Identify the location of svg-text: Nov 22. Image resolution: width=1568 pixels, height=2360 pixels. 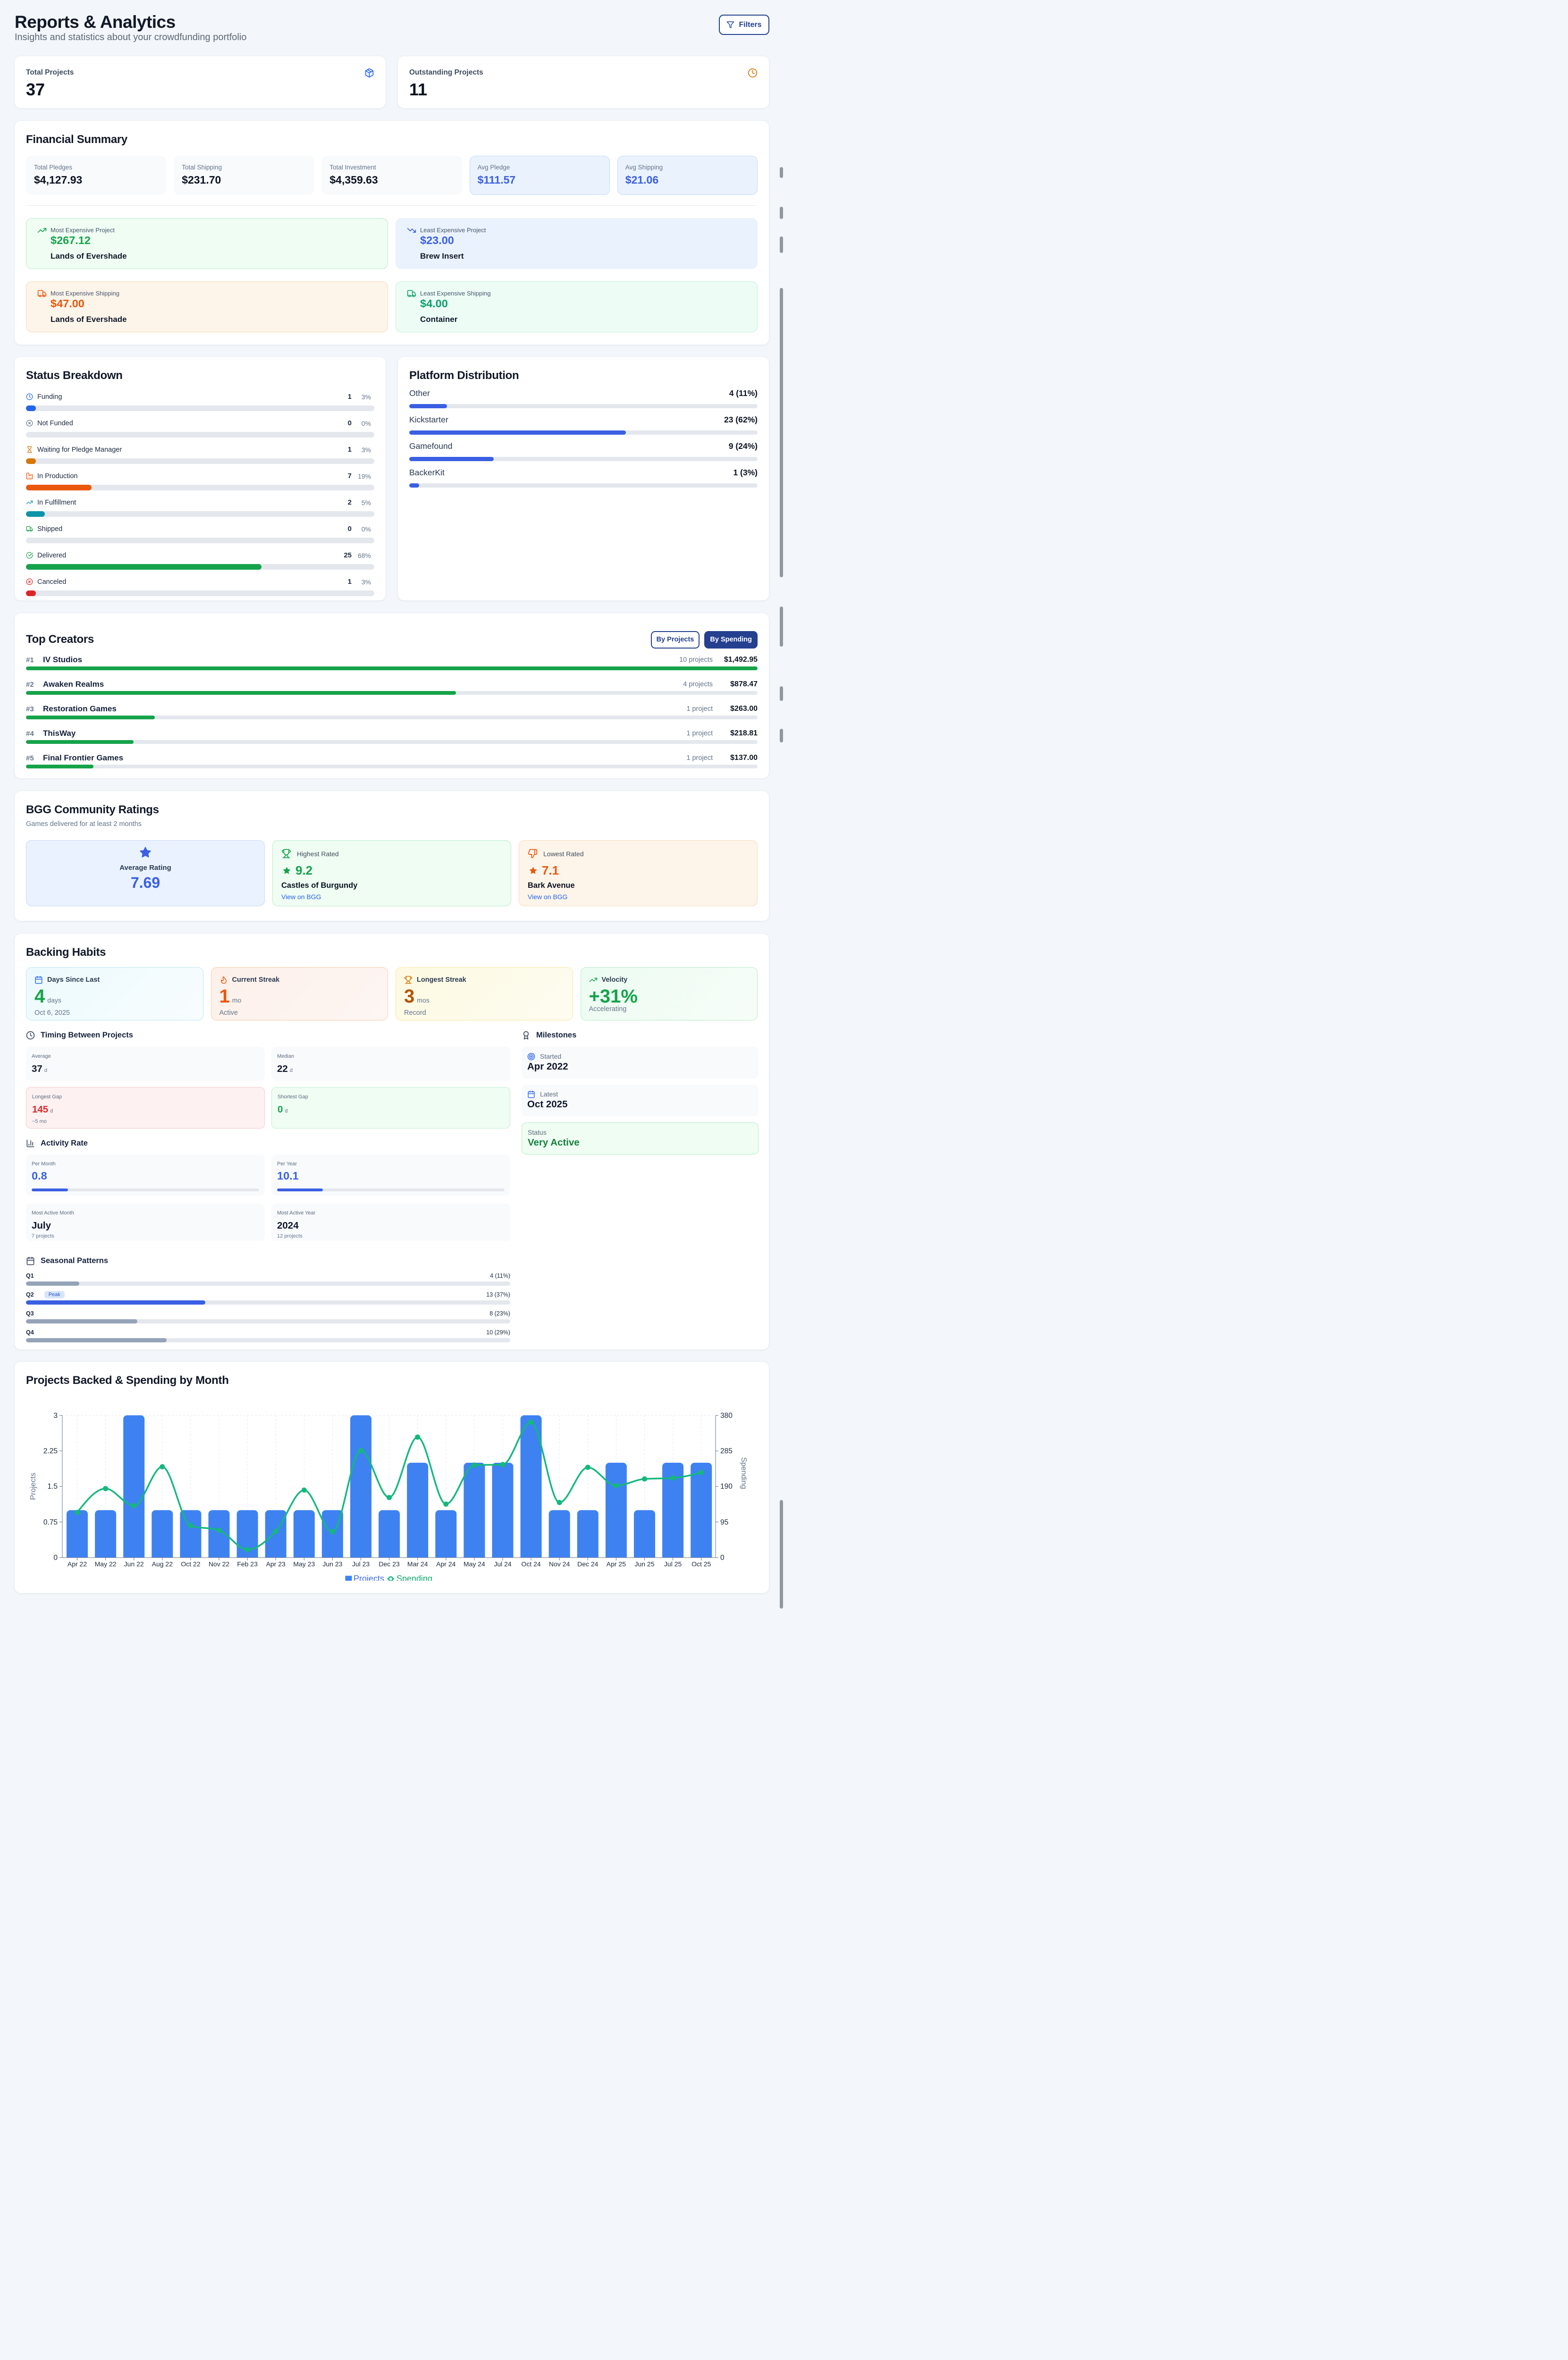
(219, 1564).